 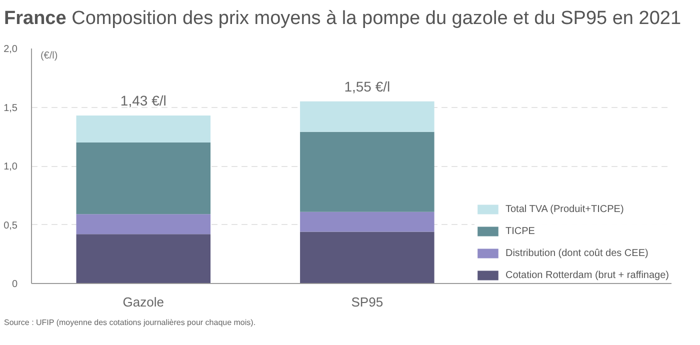 What do you see at coordinates (11, 167) in the screenshot?
I see `y-tick-label: 1,0` at bounding box center [11, 167].